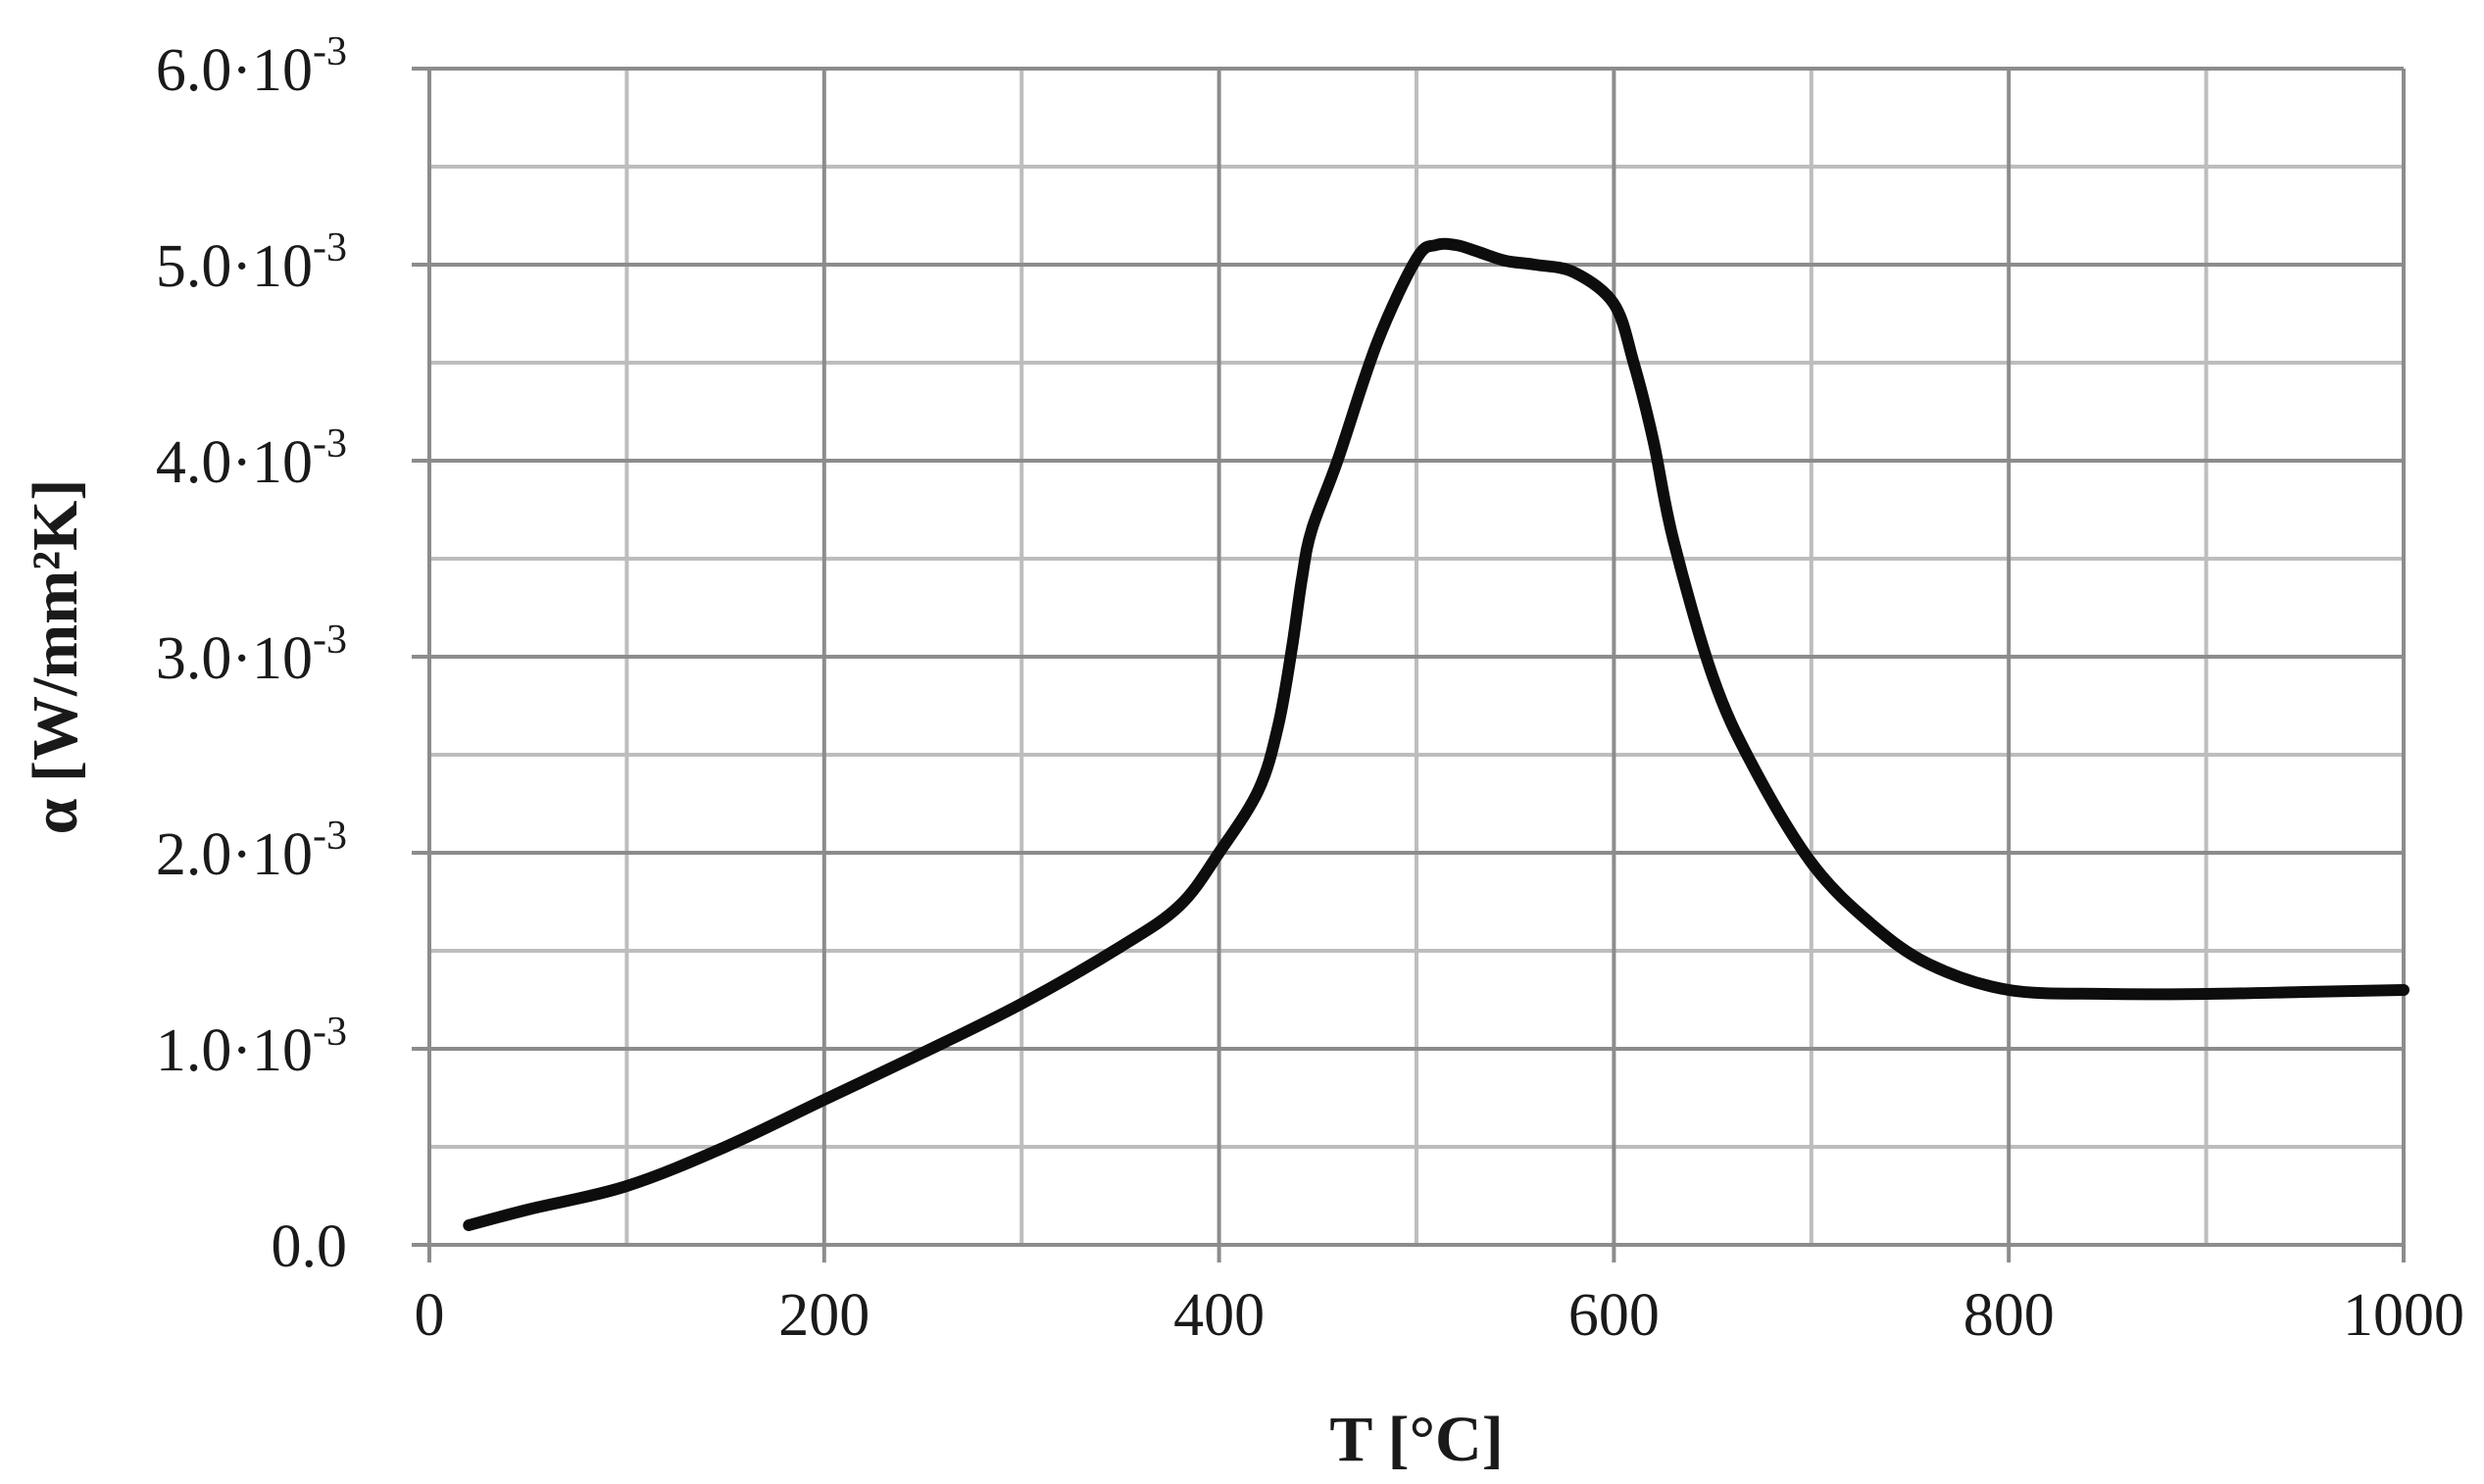 This screenshot has height=1484, width=2484. Describe the element at coordinates (1416, 1439) in the screenshot. I see `x-axis-title: T [°C]` at that location.